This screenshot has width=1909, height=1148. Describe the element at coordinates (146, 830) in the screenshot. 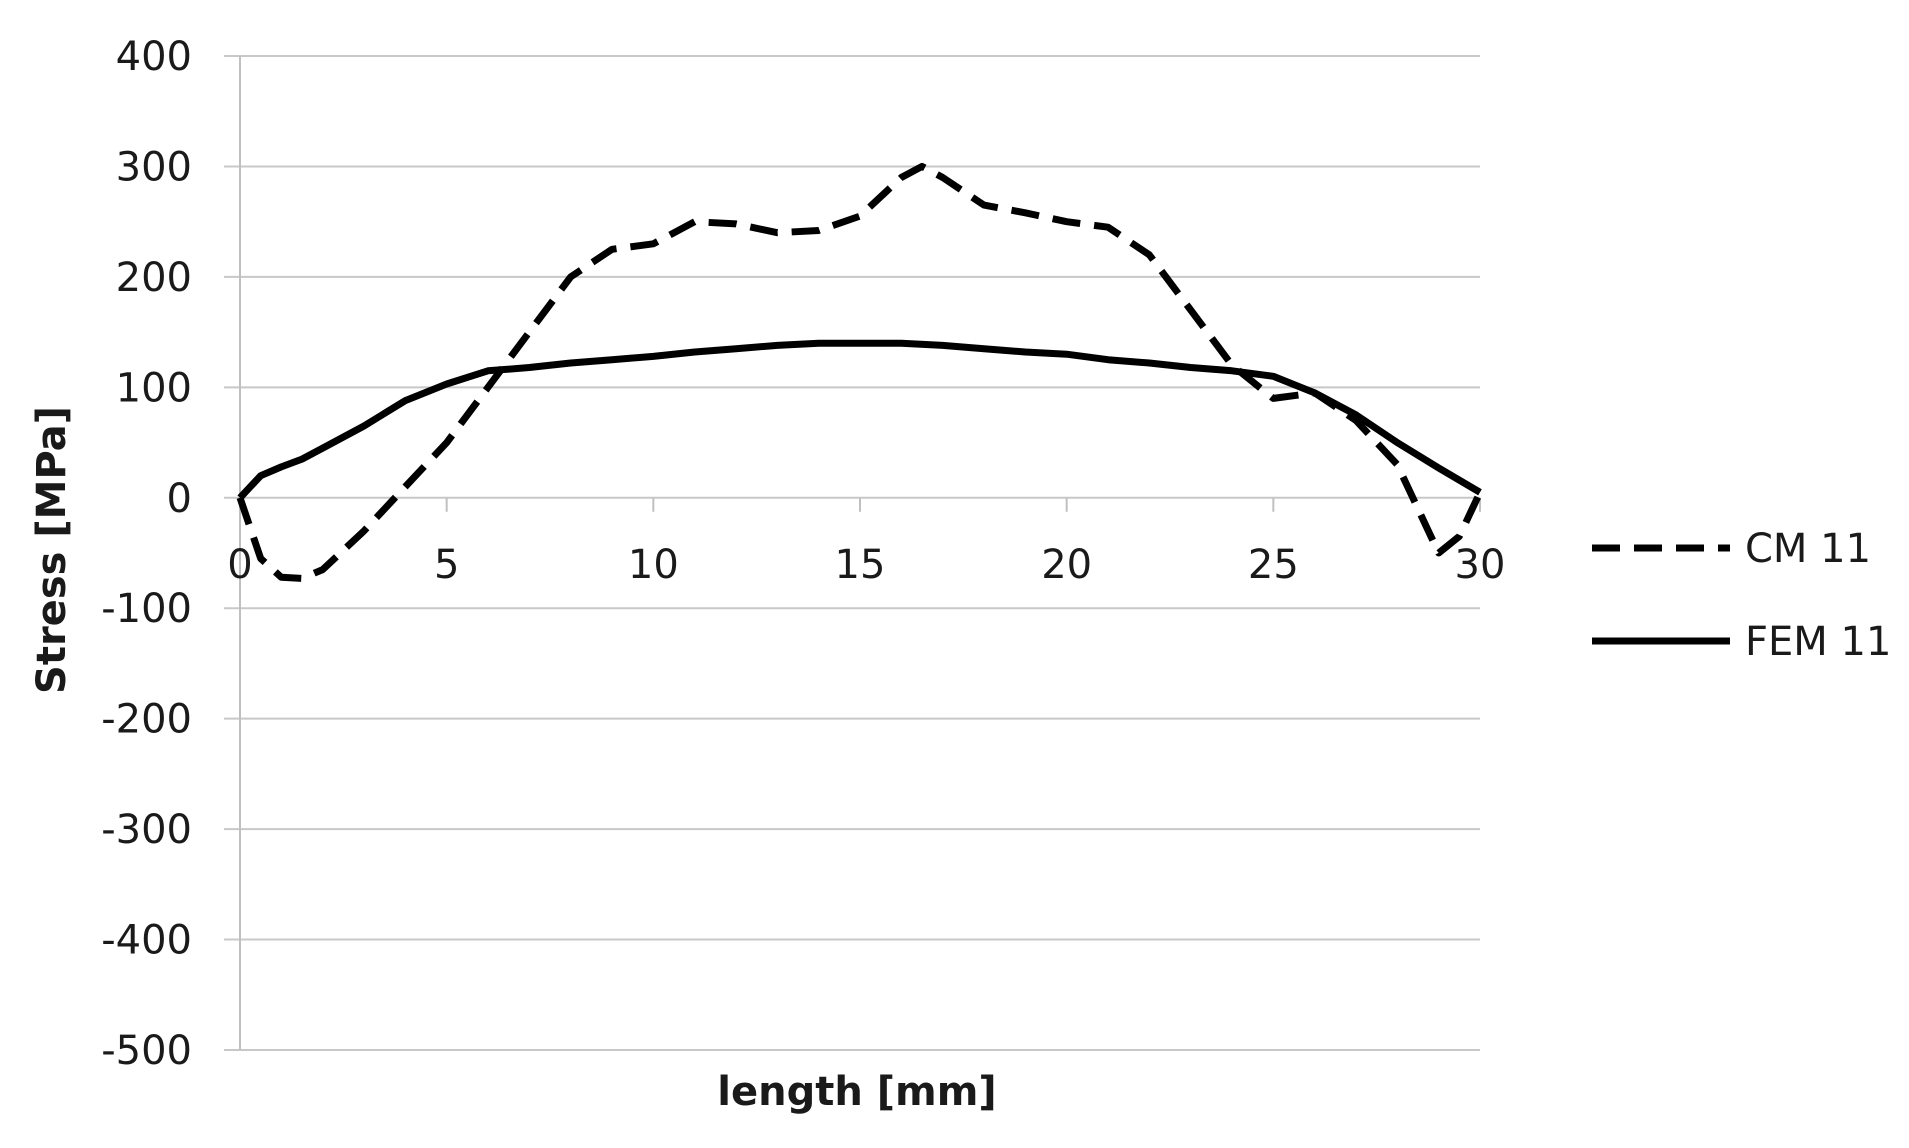

I see `y-tick-label: -300` at that location.